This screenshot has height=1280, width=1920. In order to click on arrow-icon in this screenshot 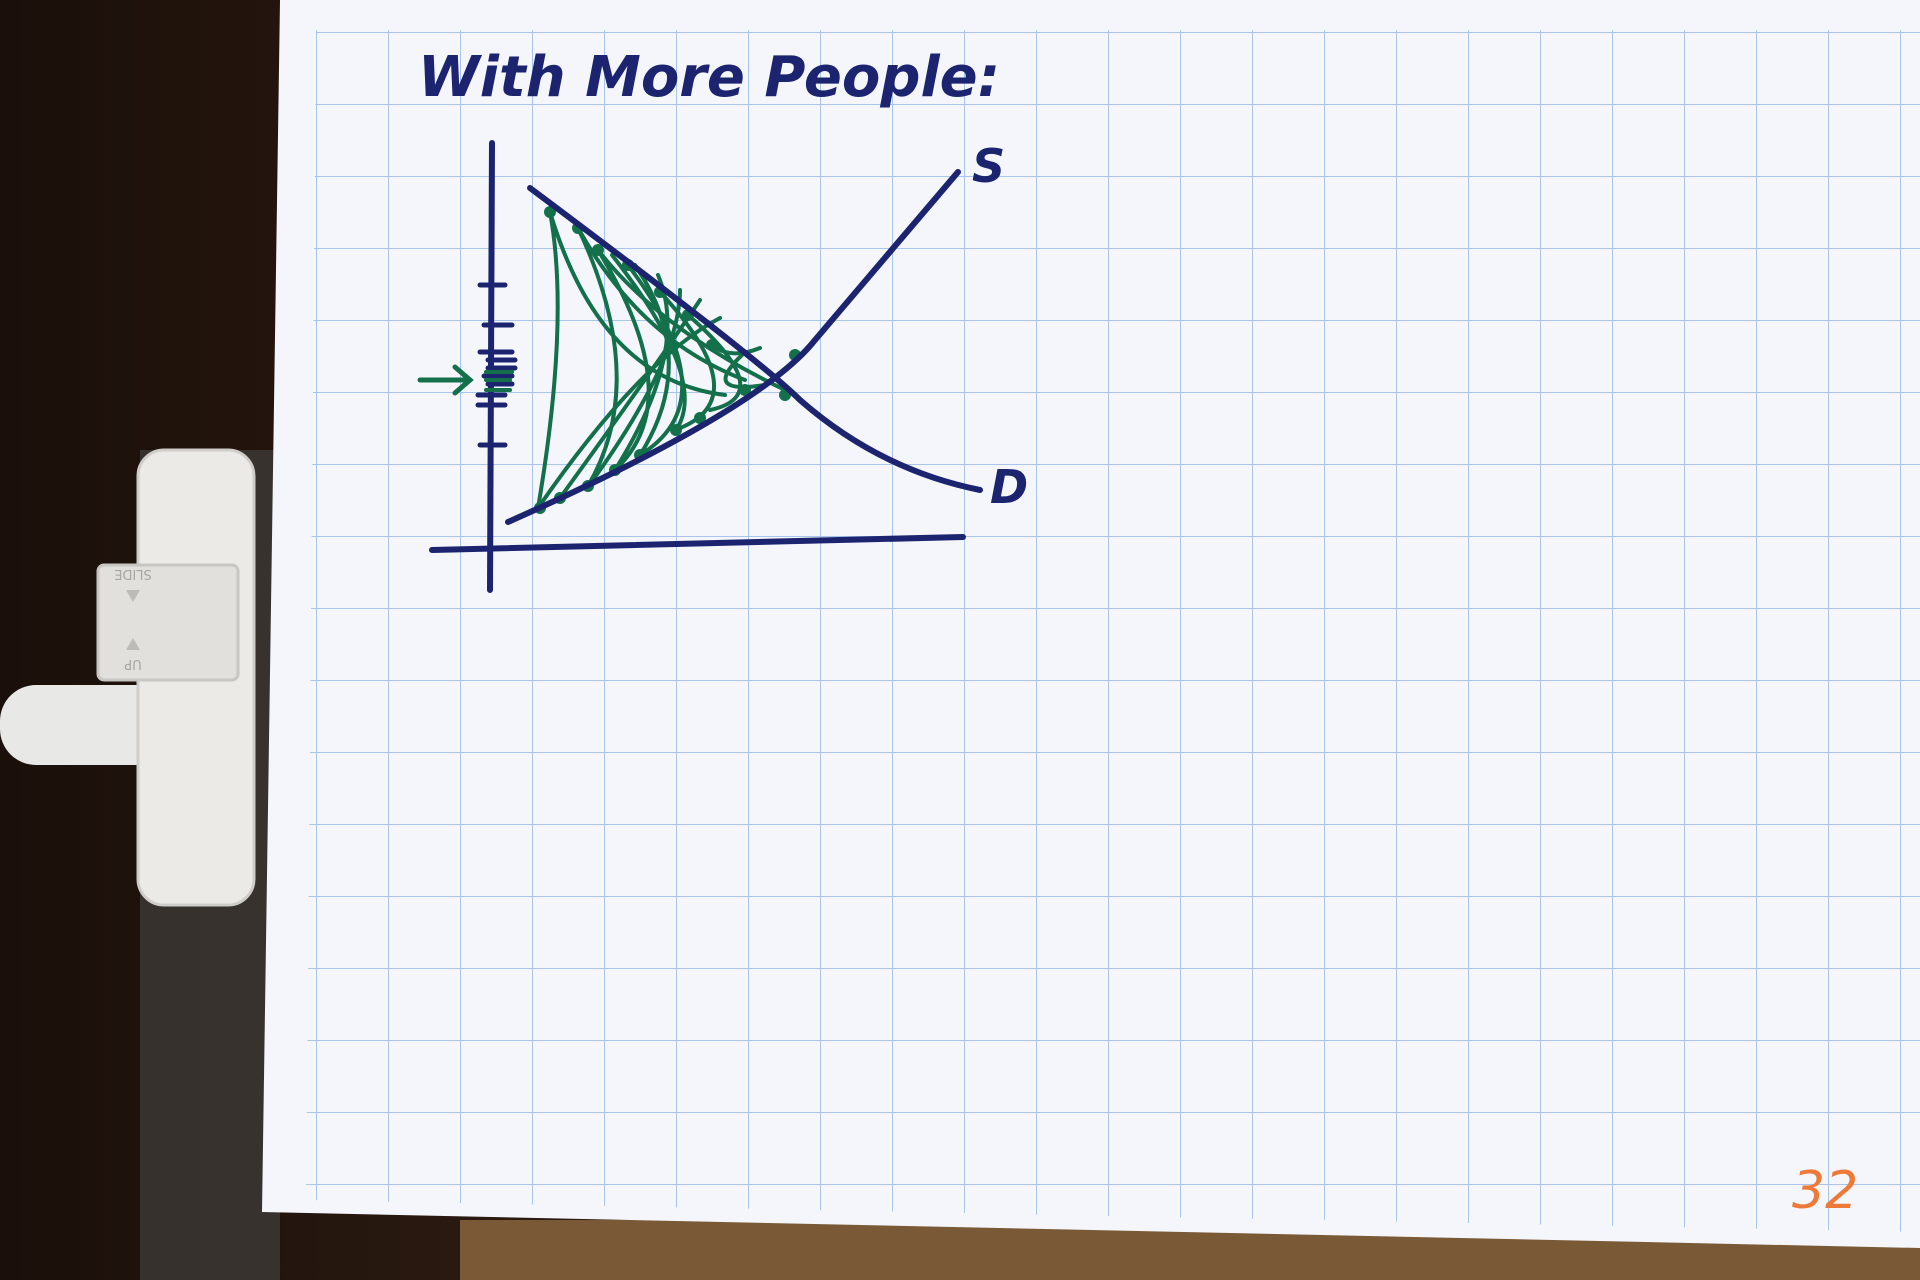, I will do `click(445, 380)`.